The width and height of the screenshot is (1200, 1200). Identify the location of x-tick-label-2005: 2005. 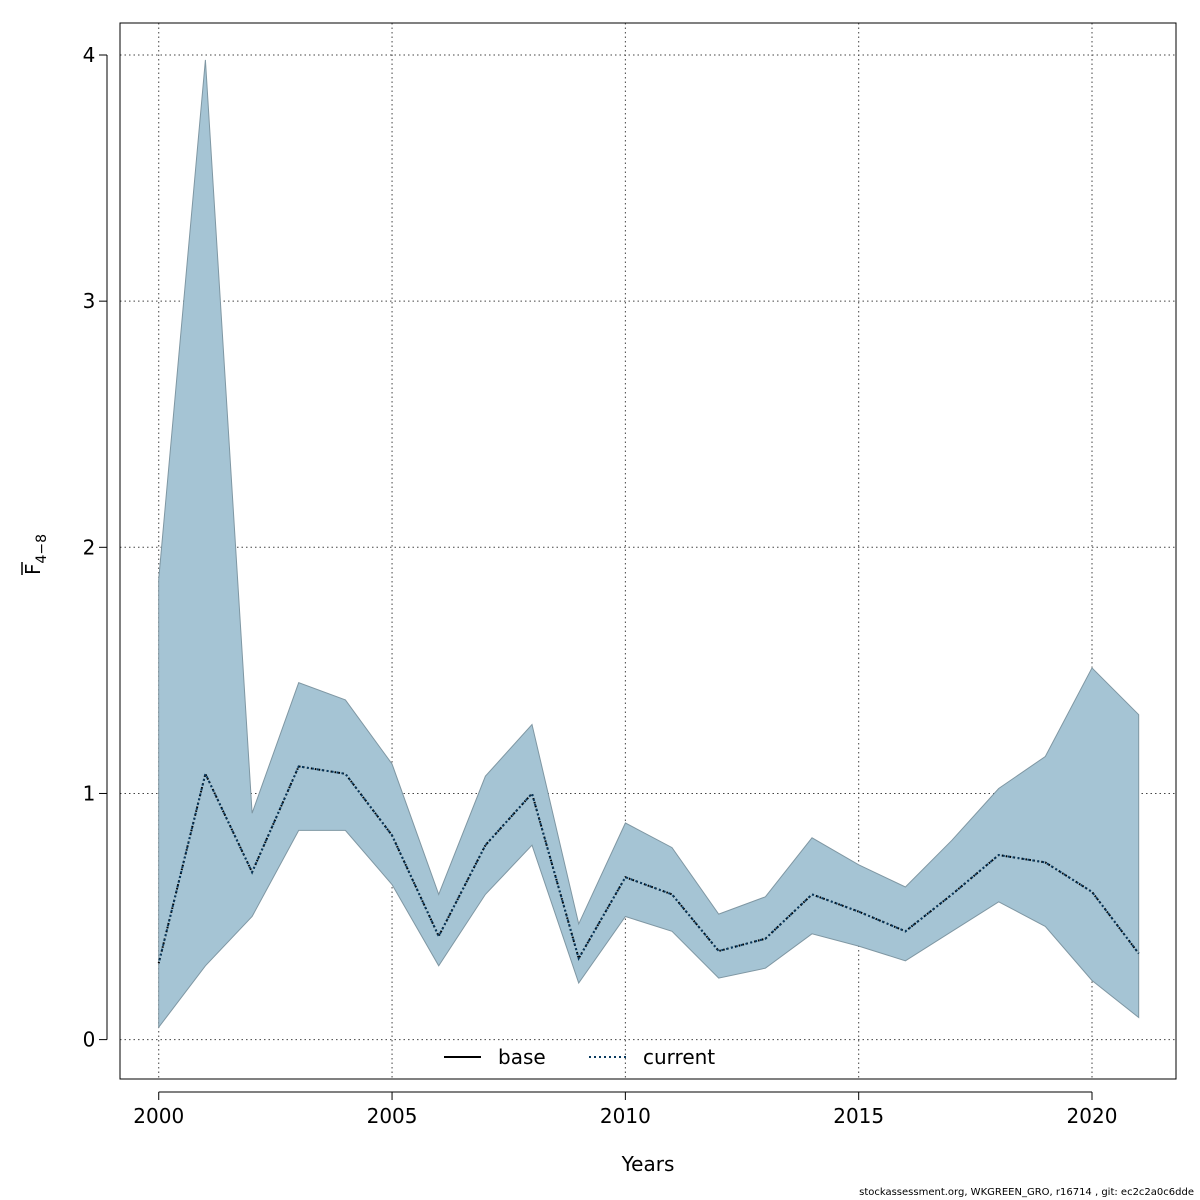
(392, 1116).